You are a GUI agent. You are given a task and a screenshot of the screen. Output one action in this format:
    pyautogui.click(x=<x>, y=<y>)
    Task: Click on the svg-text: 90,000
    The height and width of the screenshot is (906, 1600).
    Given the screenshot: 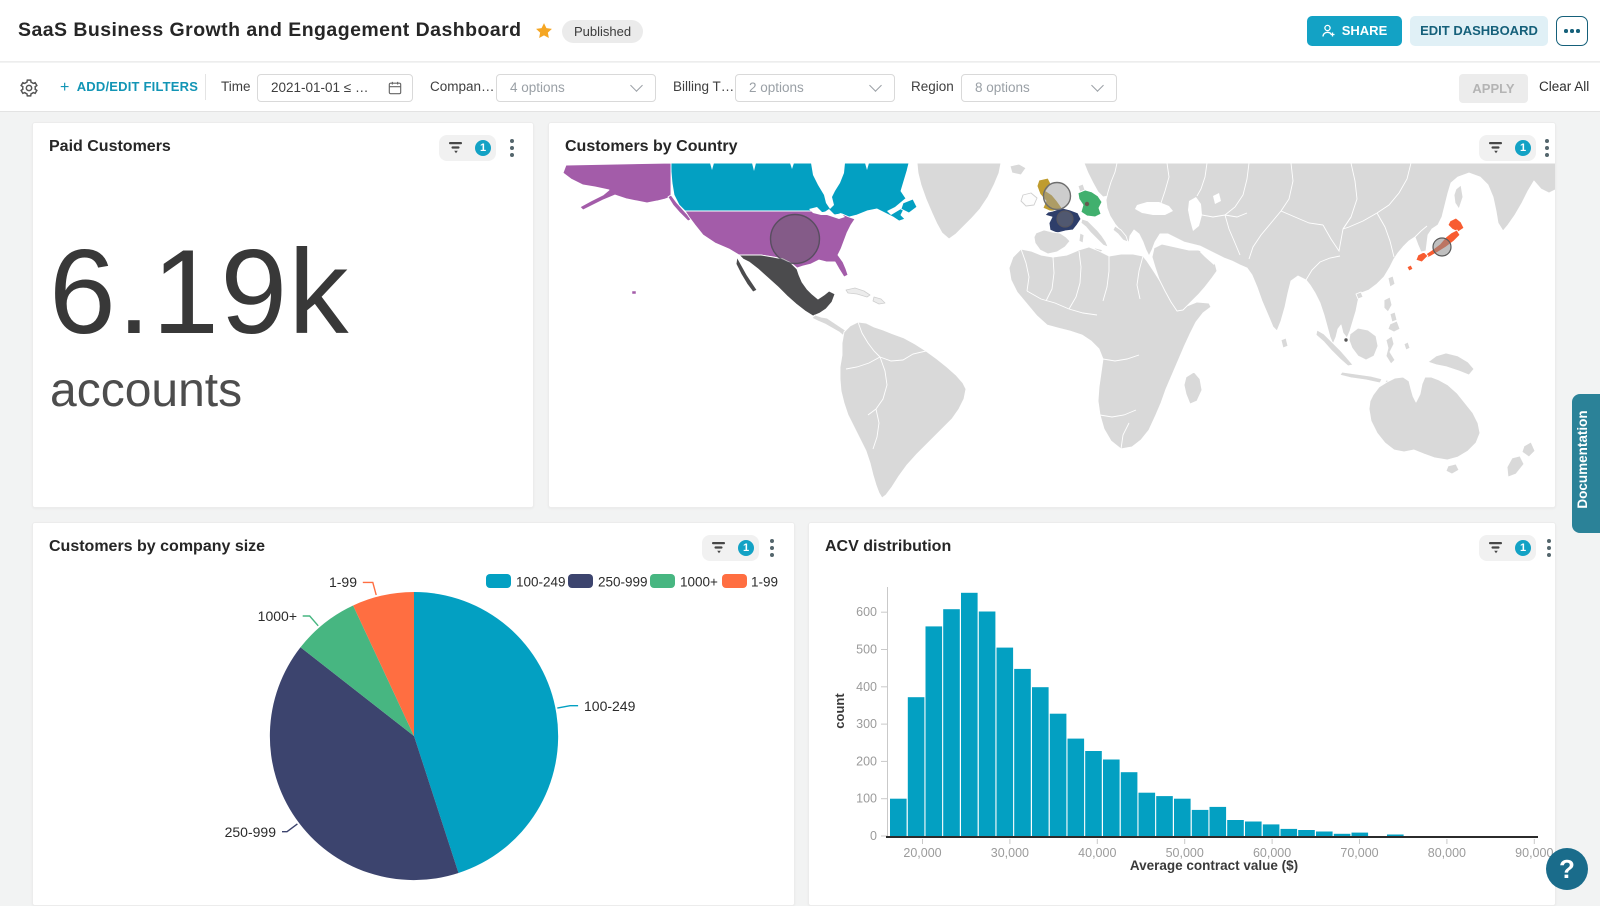 What is the action you would take?
    pyautogui.click(x=1534, y=853)
    